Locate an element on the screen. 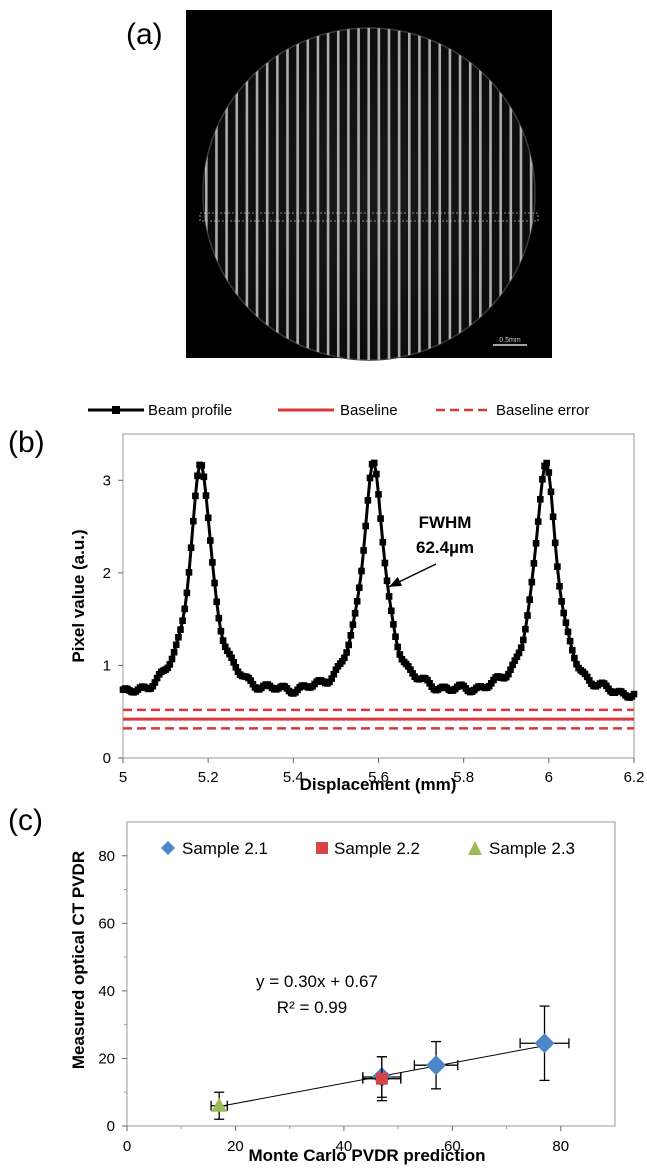 This screenshot has width=647, height=1171. legend-sample-2-3-label: Sample 2.3 is located at coordinates (532, 848).